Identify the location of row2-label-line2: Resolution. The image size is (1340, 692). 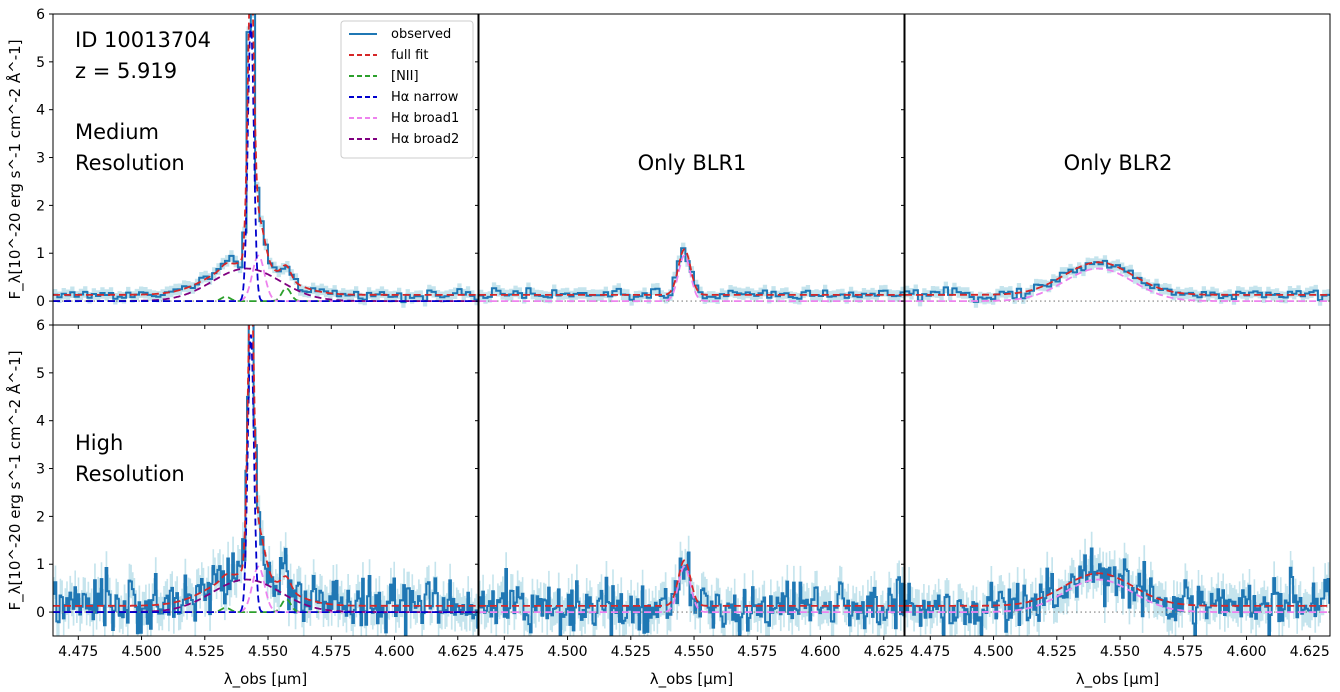
(130, 474).